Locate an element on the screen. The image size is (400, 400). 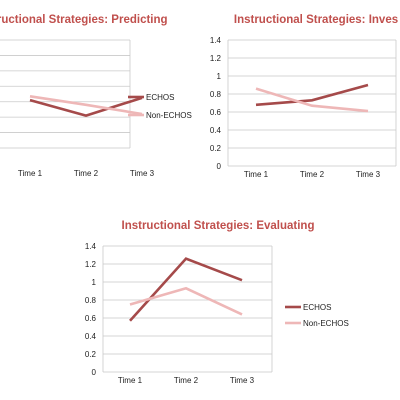
chart-title: Instructional Strategies: Inves is located at coordinates (316, 20).